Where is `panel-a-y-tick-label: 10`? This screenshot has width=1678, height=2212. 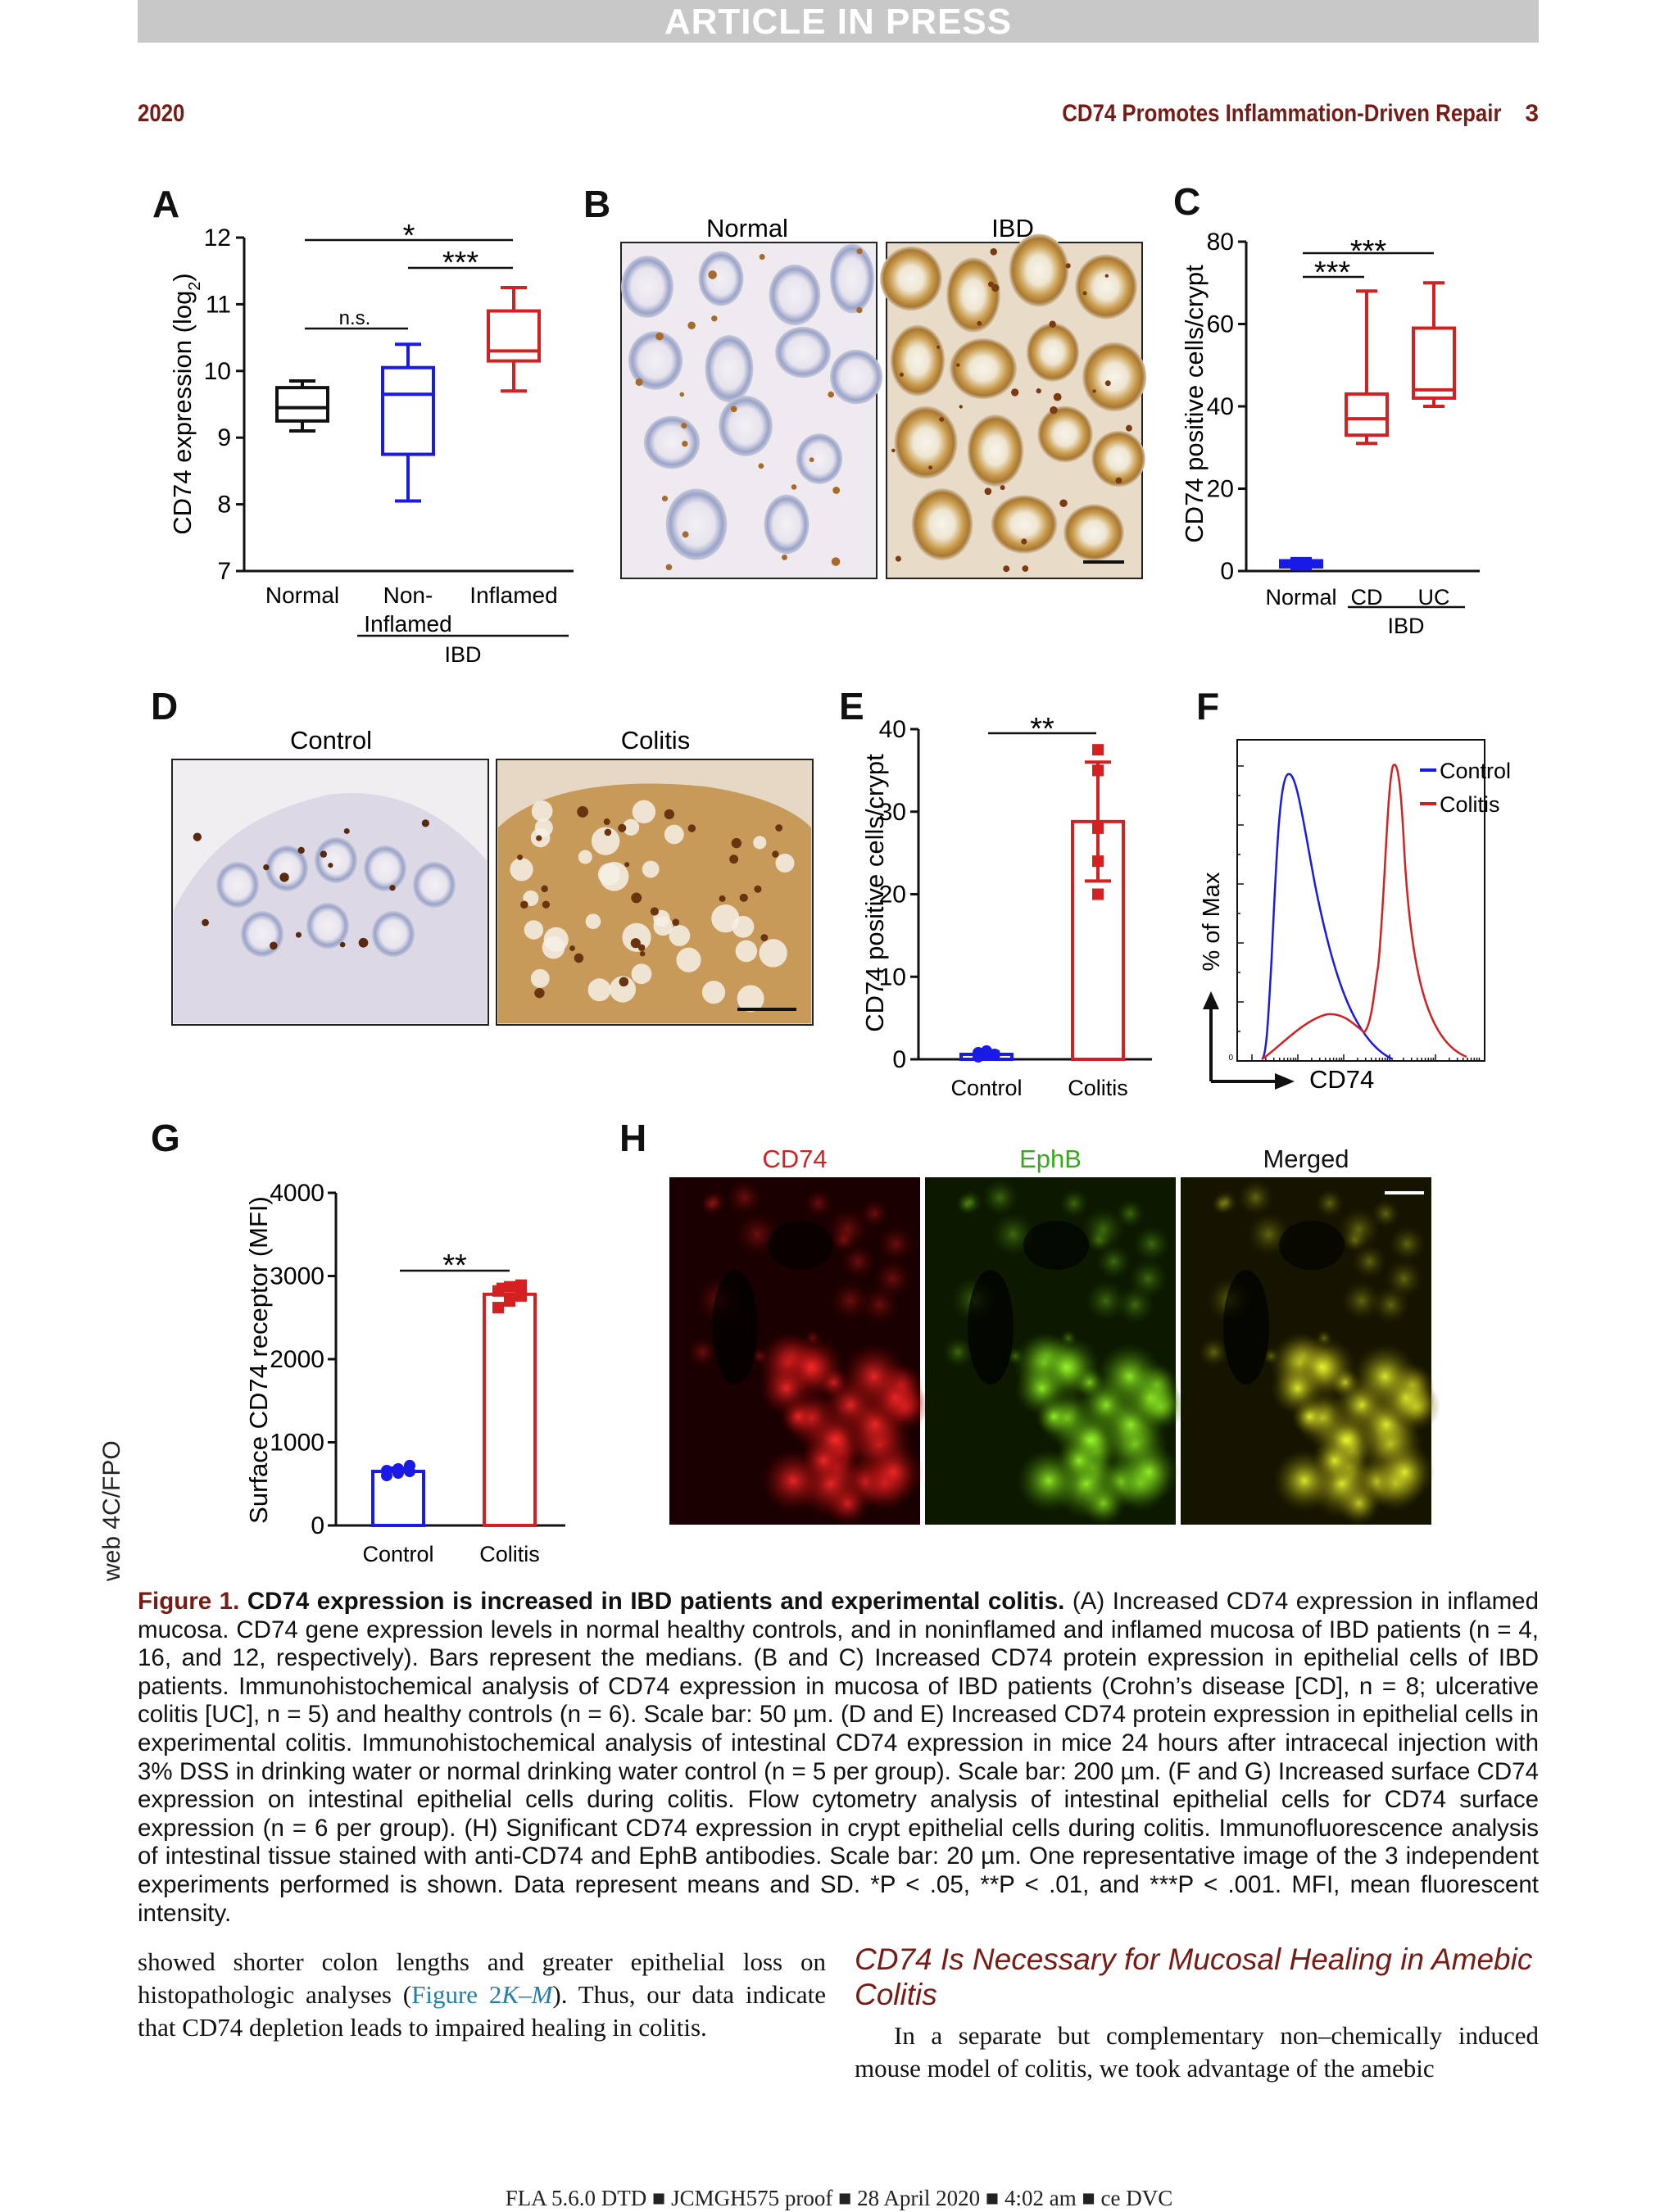
panel-a-y-tick-label: 10 is located at coordinates (217, 371).